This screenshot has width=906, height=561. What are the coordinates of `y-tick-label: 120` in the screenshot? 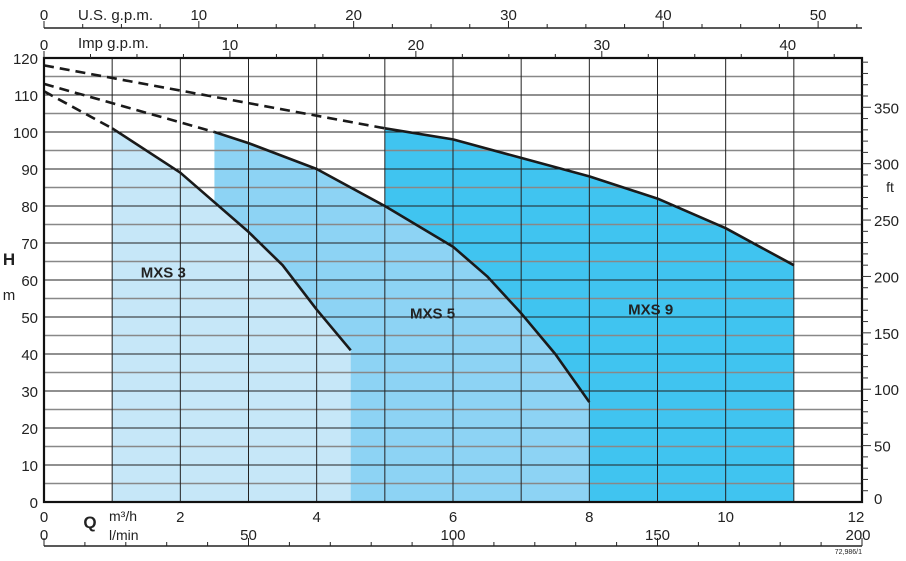 It's located at (25, 59).